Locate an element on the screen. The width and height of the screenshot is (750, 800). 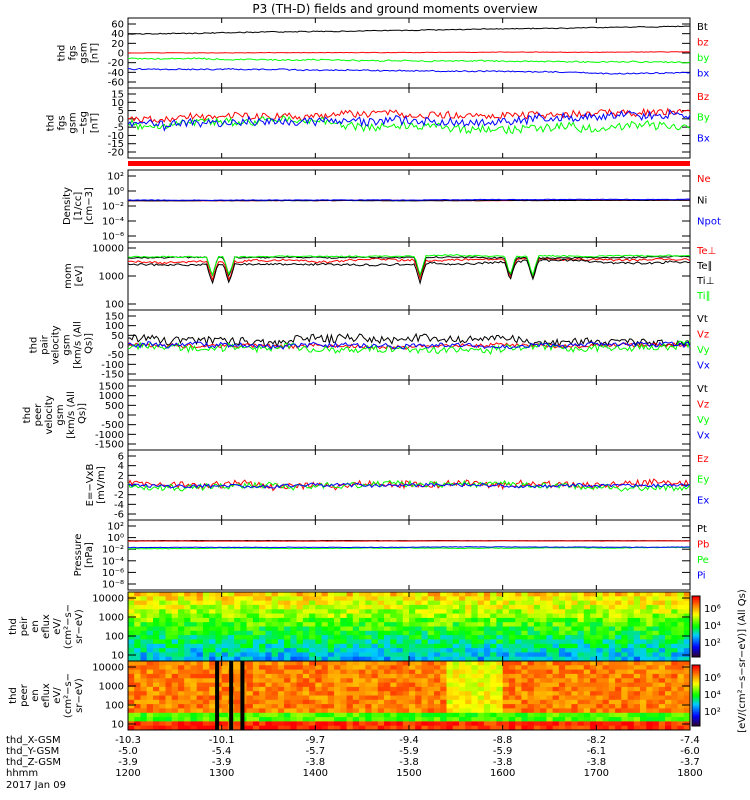
y-tick-label: 10² is located at coordinates (115, 527).